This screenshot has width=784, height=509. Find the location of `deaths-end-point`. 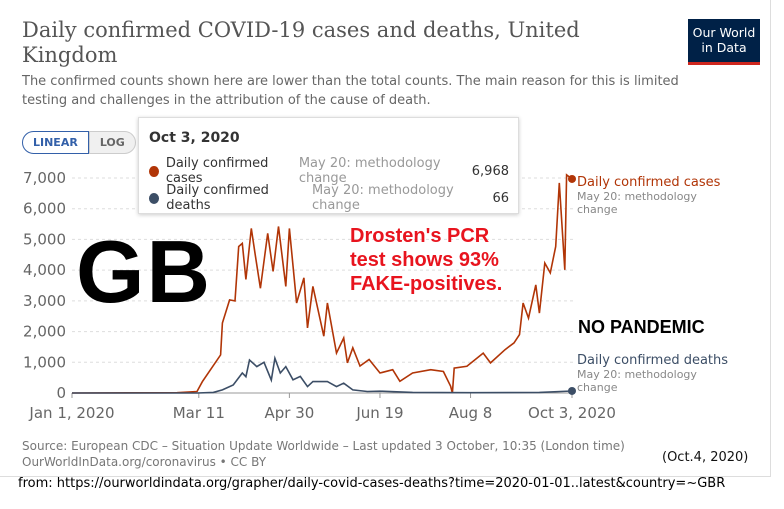

deaths-end-point is located at coordinates (572, 390).